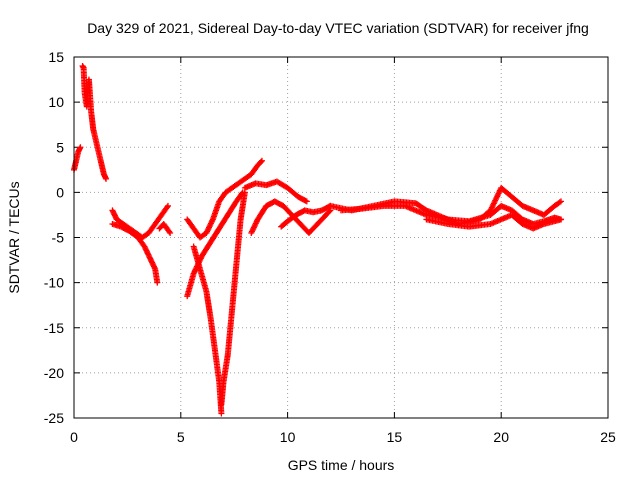 This screenshot has height=480, width=640. What do you see at coordinates (14, 237) in the screenshot?
I see `y-axis-label: SDTVAR / TECUs` at bounding box center [14, 237].